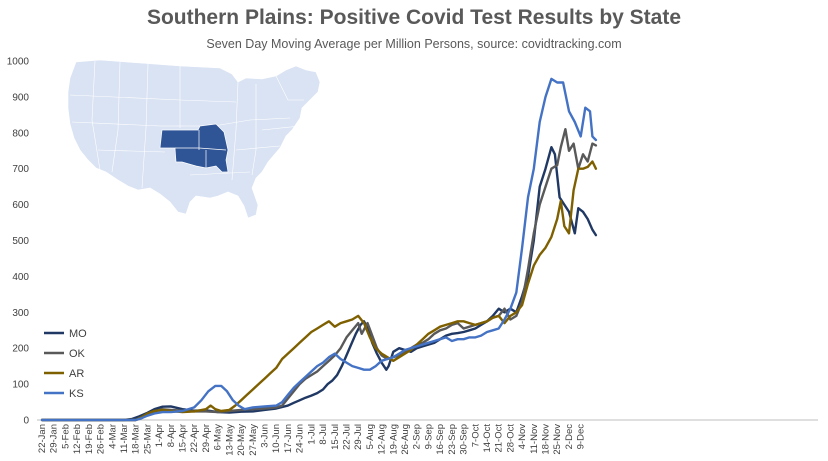 The height and width of the screenshot is (461, 828). Describe the element at coordinates (557, 439) in the screenshot. I see `x-tick-label: 25-Nov` at that location.